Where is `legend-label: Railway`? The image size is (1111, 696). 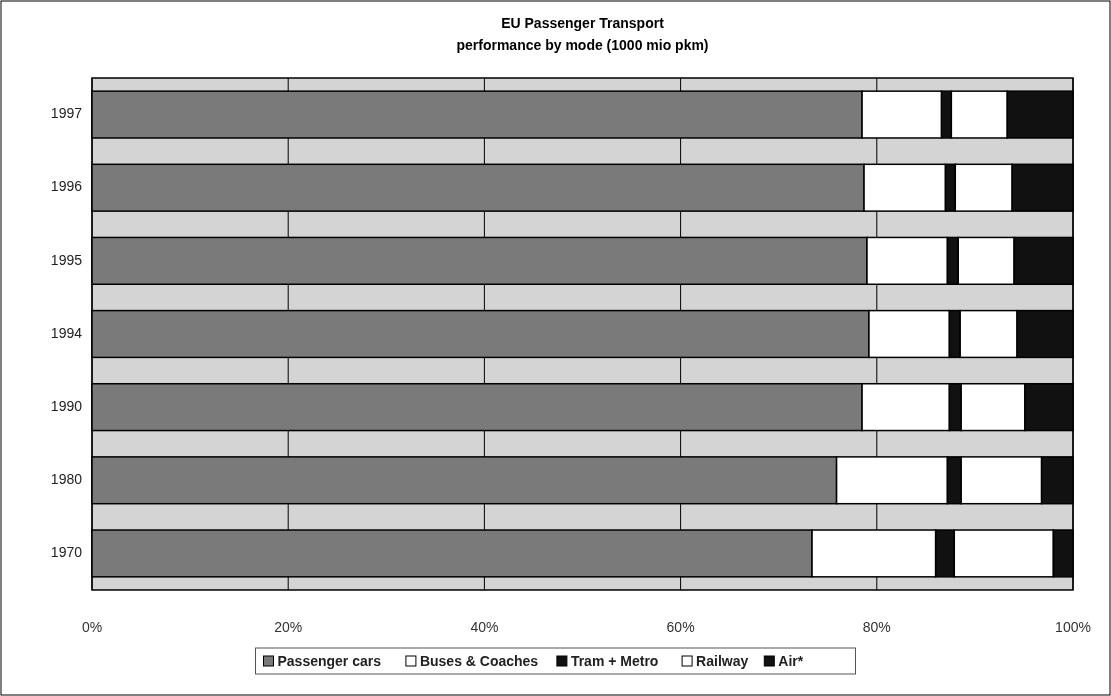 legend-label: Railway is located at coordinates (722, 661).